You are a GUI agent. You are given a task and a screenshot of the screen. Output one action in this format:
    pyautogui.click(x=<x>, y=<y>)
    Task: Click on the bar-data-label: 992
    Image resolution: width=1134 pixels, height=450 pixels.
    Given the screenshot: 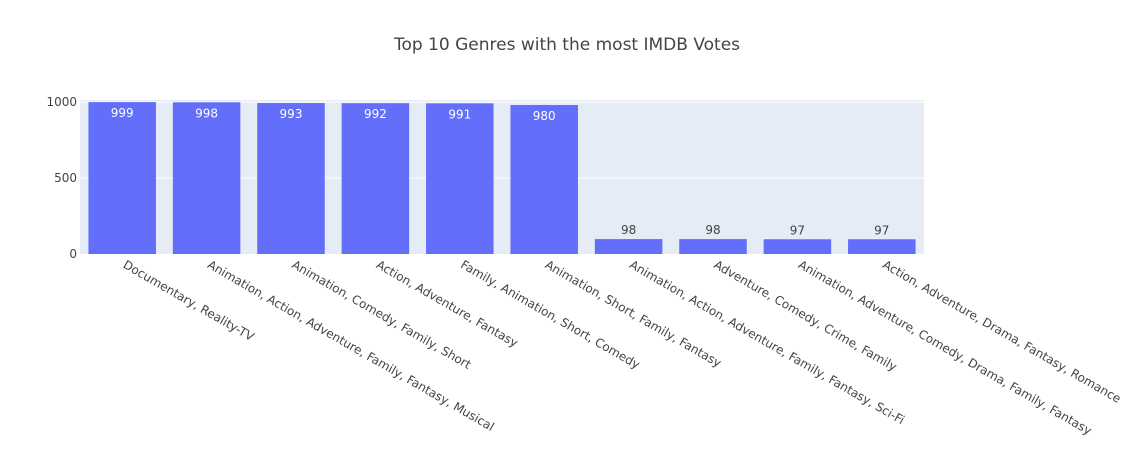 What is the action you would take?
    pyautogui.click(x=375, y=114)
    